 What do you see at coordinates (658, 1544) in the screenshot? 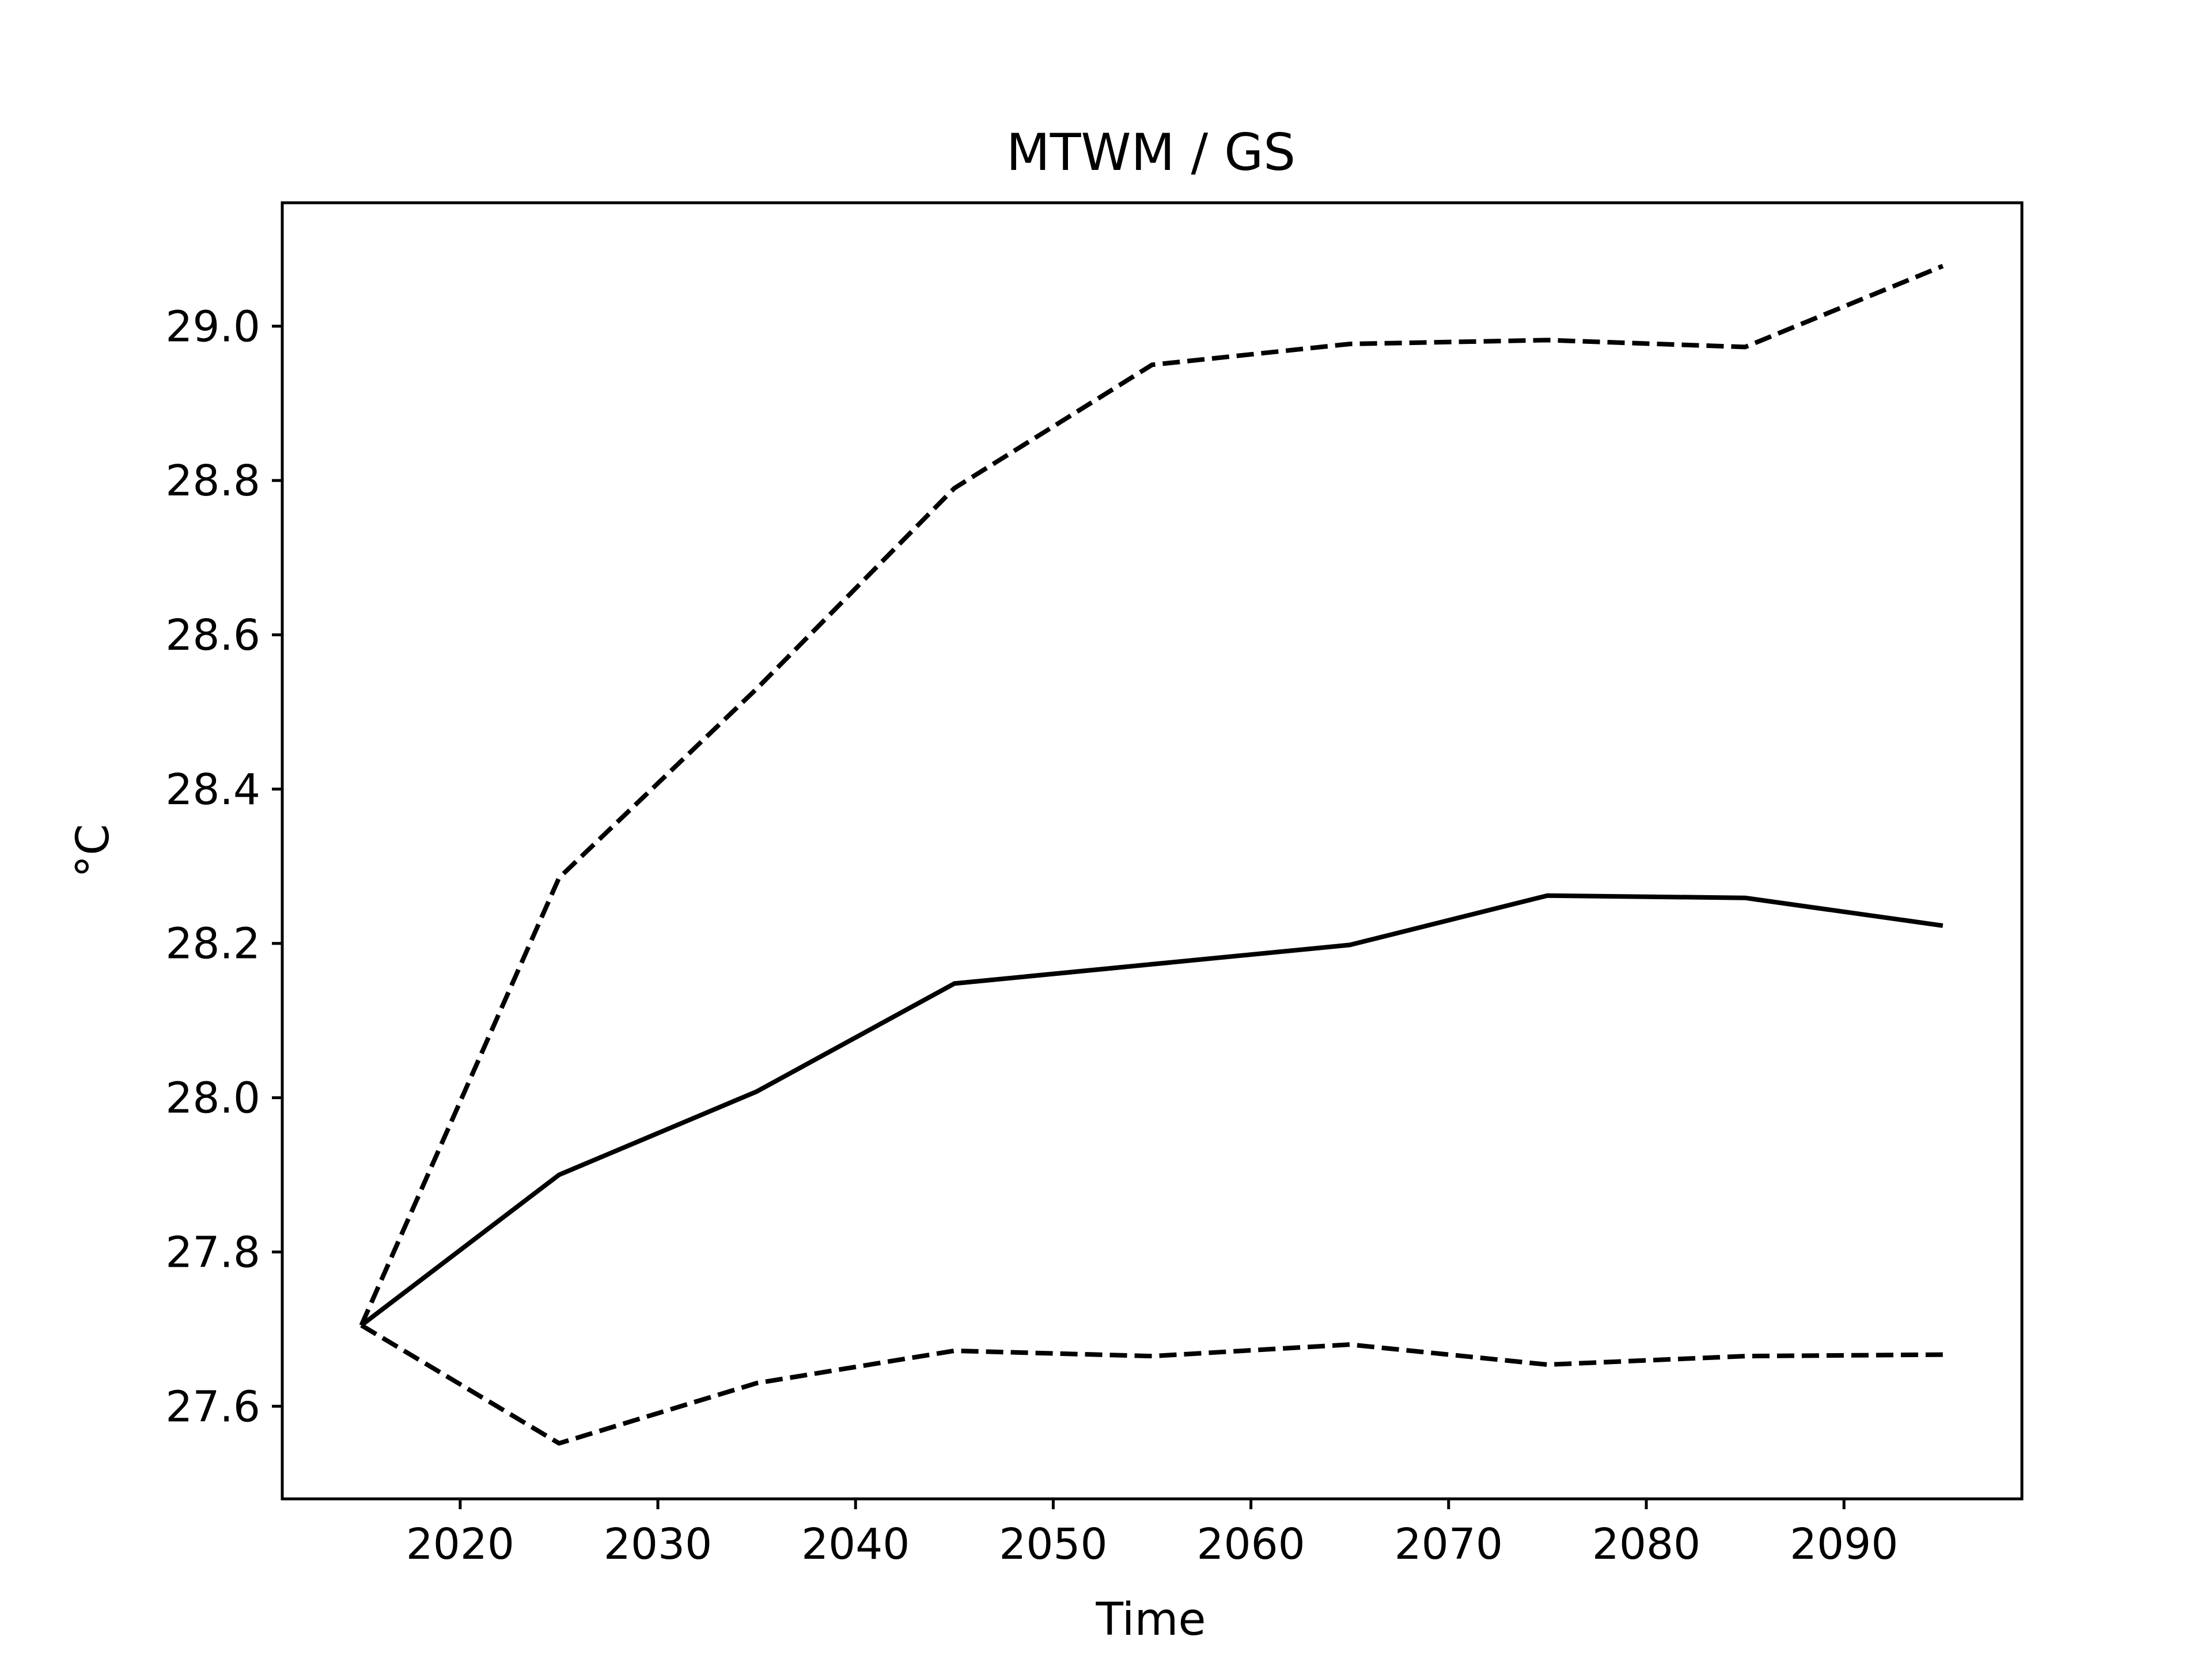
I see `x-tick-label: 2030` at bounding box center [658, 1544].